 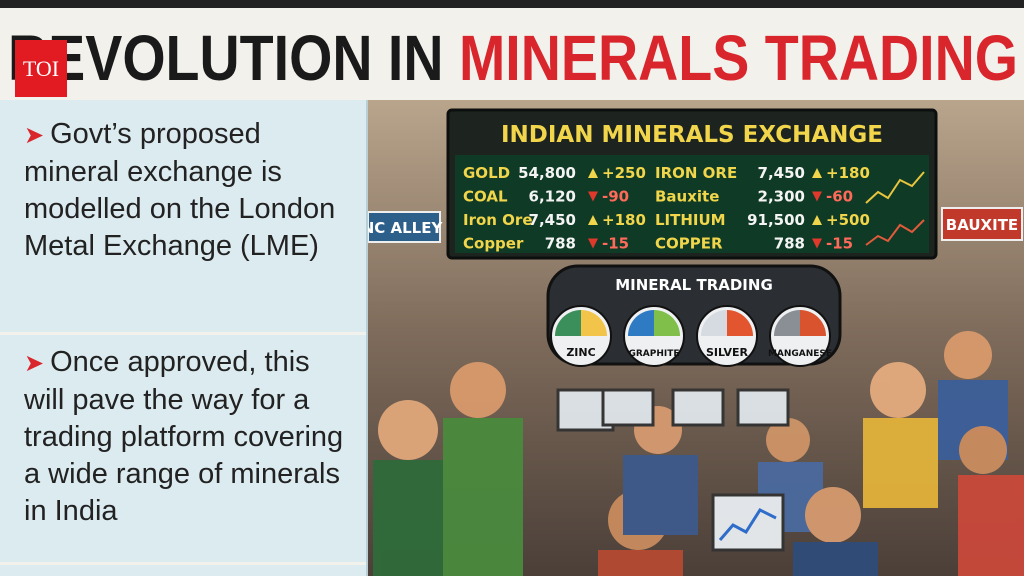 I want to click on headline: REVOLUTION IN MINERALS TRADING, so click(x=513, y=58).